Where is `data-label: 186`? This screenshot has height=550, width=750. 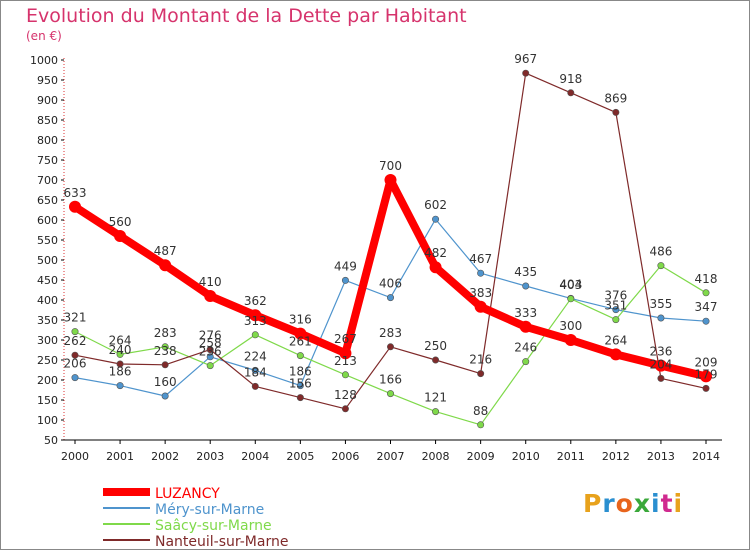
data-label: 186 is located at coordinates (300, 372).